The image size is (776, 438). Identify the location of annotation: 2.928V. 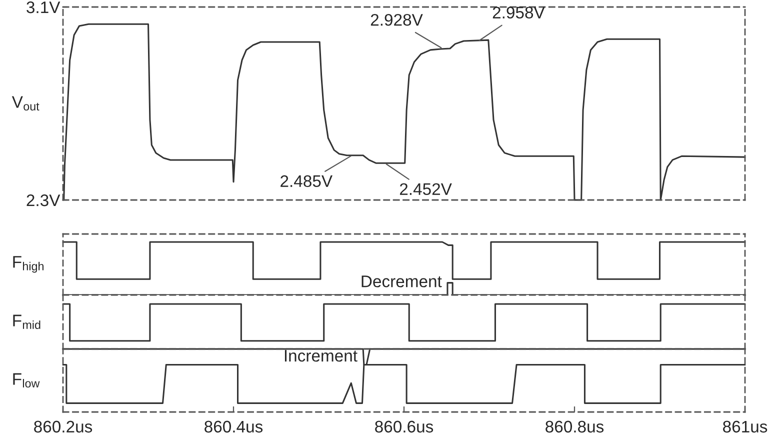
(396, 20).